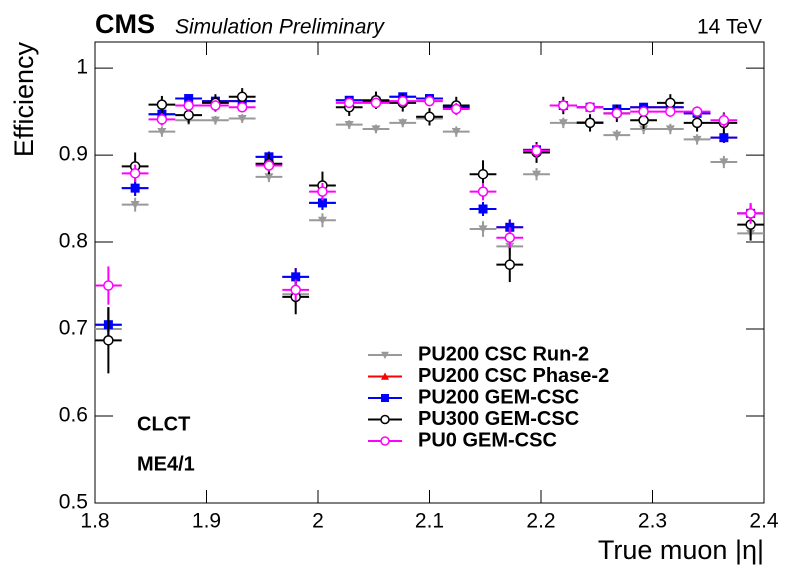 The height and width of the screenshot is (572, 796). I want to click on subtitle: Simulation Preliminary, so click(280, 27).